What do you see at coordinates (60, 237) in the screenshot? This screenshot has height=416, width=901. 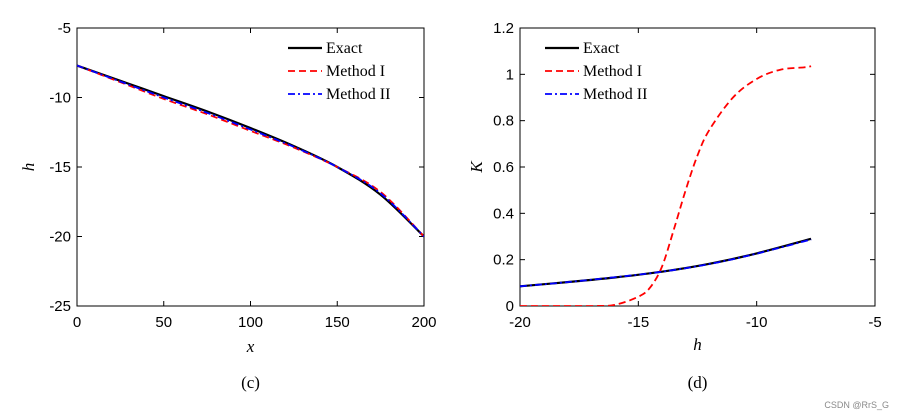 I see `y-tick-label: -20` at bounding box center [60, 237].